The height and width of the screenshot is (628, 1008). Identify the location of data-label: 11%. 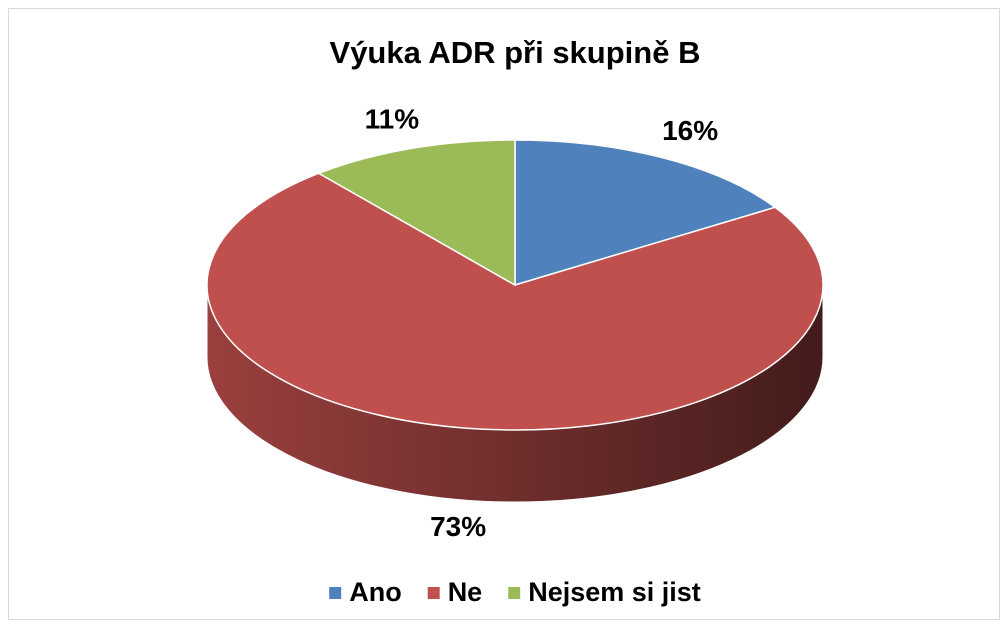
(392, 119).